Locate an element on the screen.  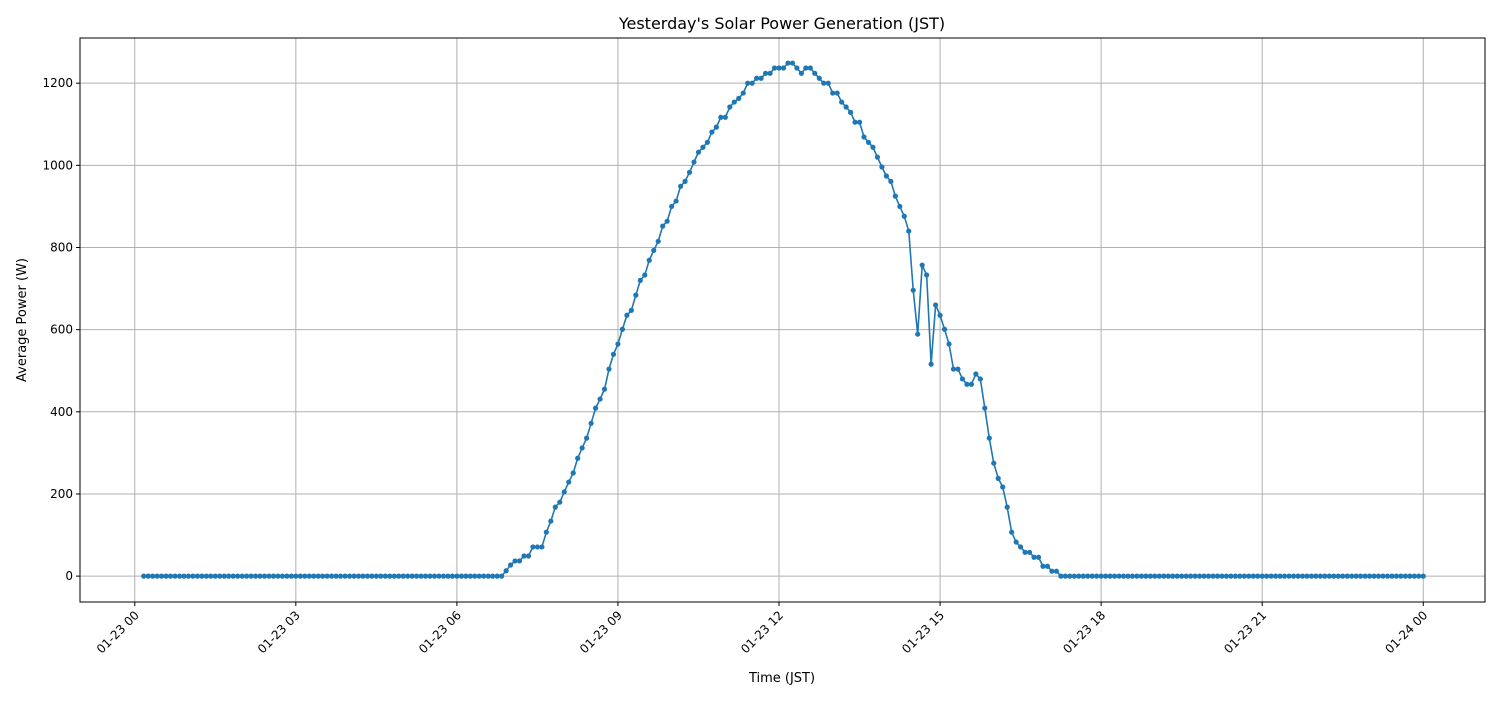
x-tick-label: 01-23 18 is located at coordinates (1084, 632).